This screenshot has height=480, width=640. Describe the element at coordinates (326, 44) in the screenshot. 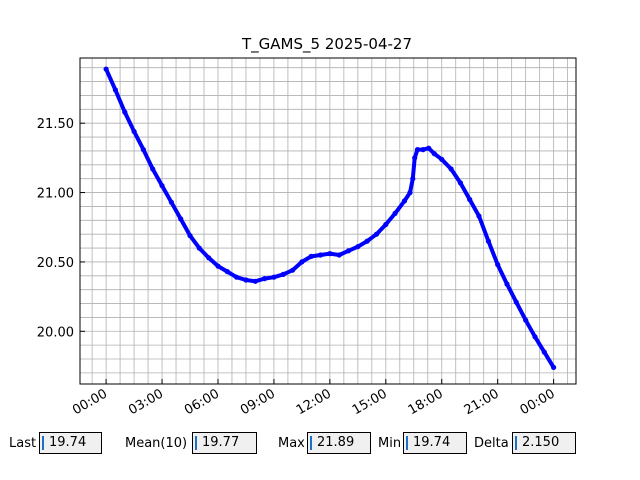

I see `chart-title: T_GAMS_5 2025-04-27` at that location.